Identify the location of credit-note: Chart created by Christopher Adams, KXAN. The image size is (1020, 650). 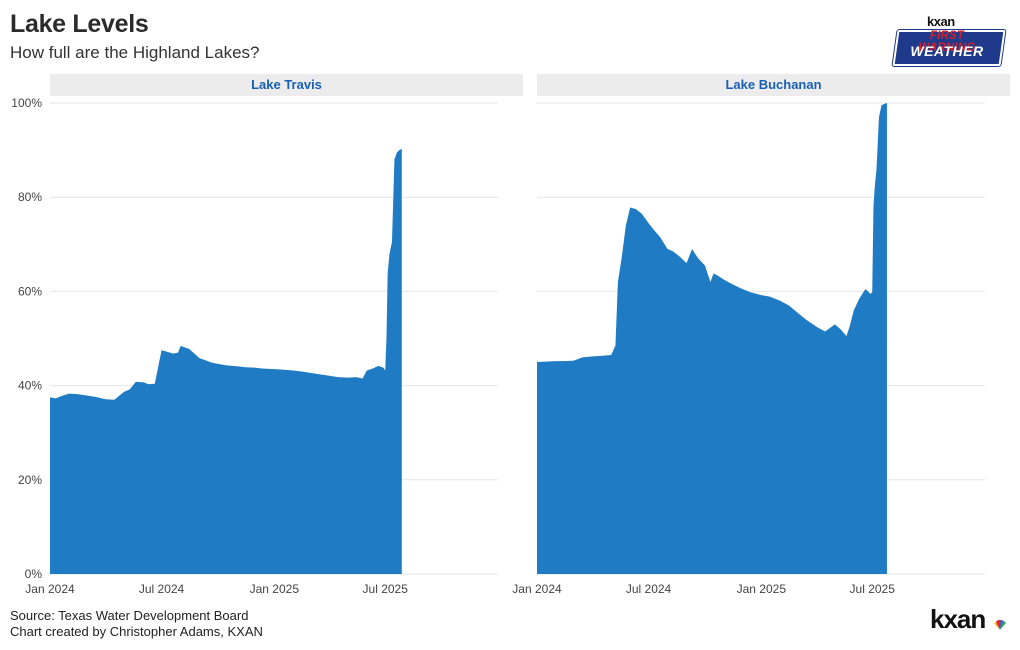
(136, 631).